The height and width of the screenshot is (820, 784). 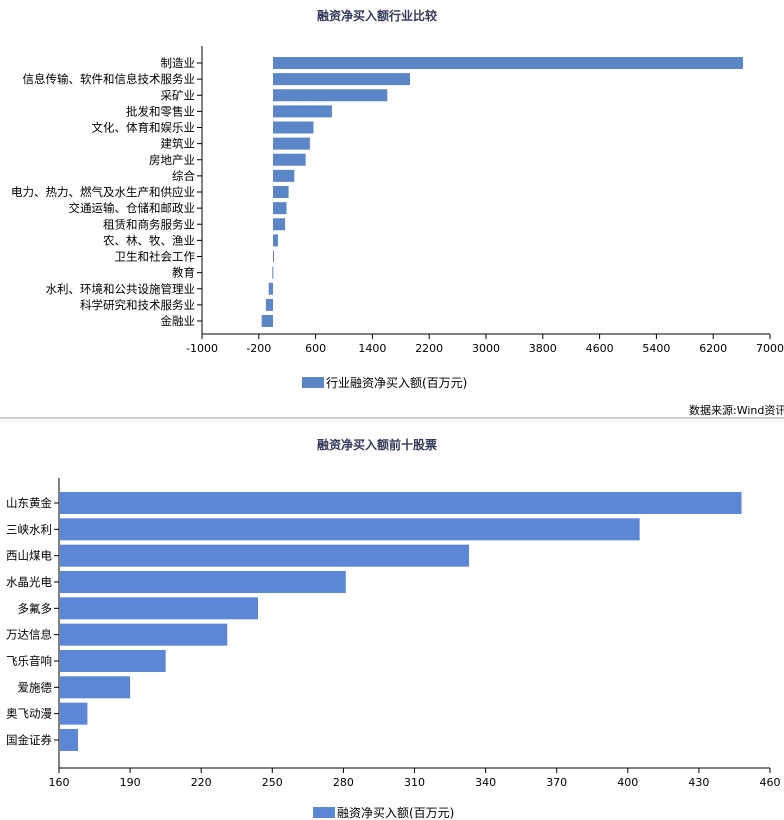 I want to click on stock-x-tick-label: 310, so click(x=414, y=782).